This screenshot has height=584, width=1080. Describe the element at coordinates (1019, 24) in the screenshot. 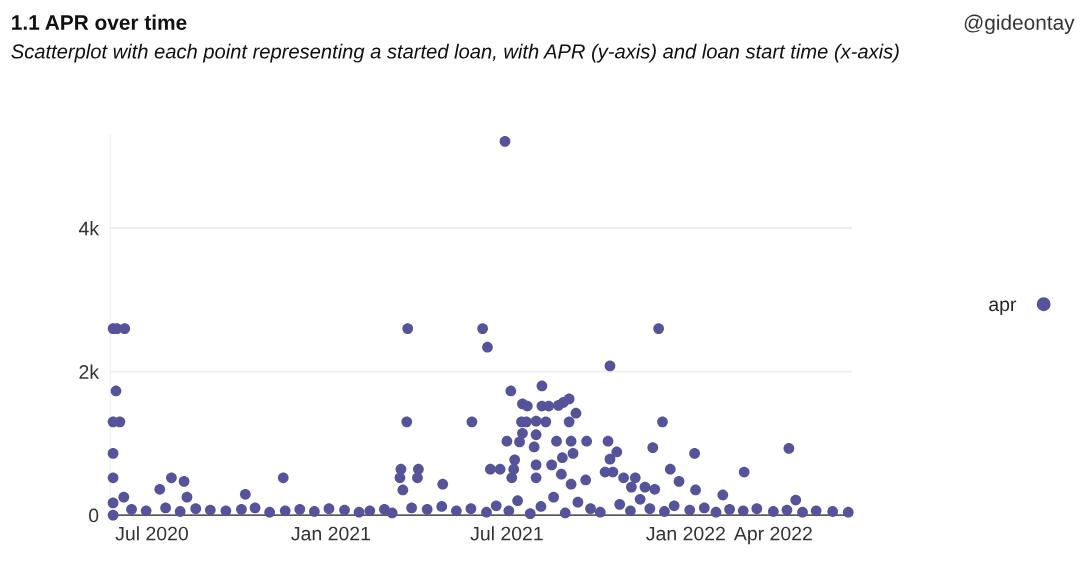

I see `text: @gideontay` at that location.